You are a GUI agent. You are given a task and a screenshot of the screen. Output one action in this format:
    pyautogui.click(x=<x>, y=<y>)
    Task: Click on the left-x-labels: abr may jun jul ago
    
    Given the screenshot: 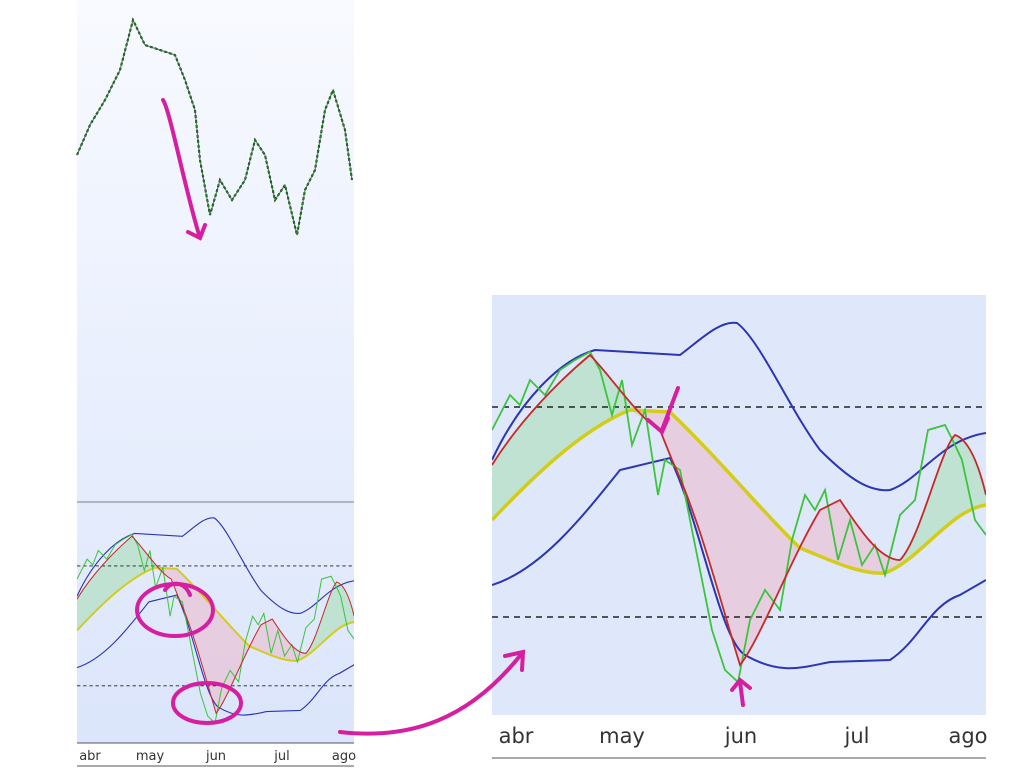 What is the action you would take?
    pyautogui.click(x=217, y=756)
    